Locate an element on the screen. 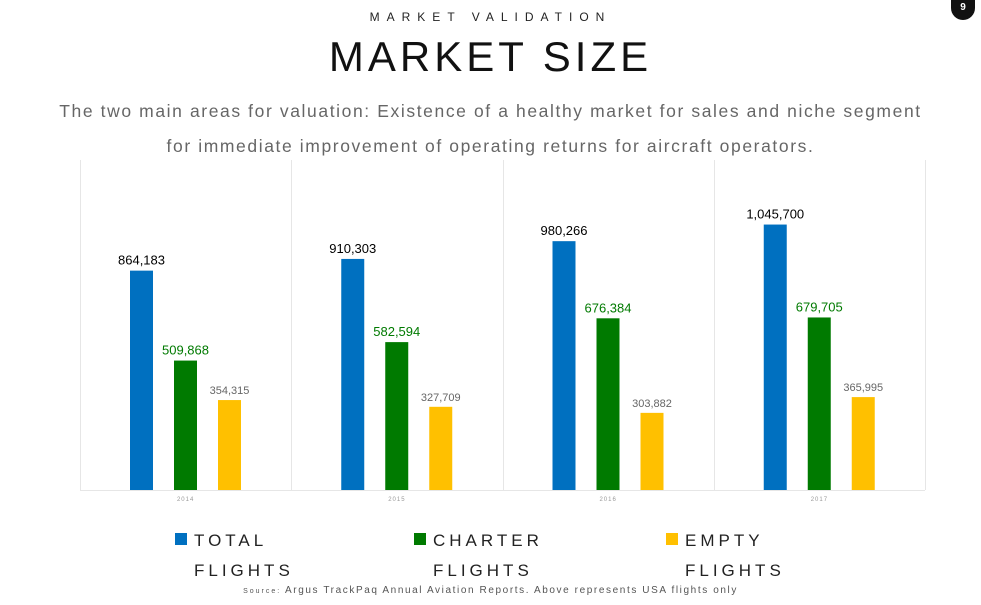 The height and width of the screenshot is (605, 981). data-label-2015-2: 327,709 is located at coordinates (441, 398).